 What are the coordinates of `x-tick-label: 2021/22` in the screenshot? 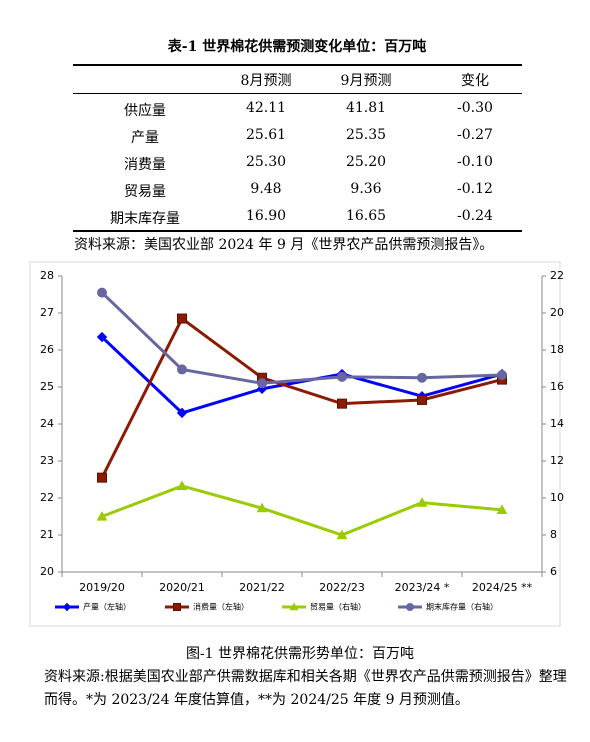 It's located at (262, 587).